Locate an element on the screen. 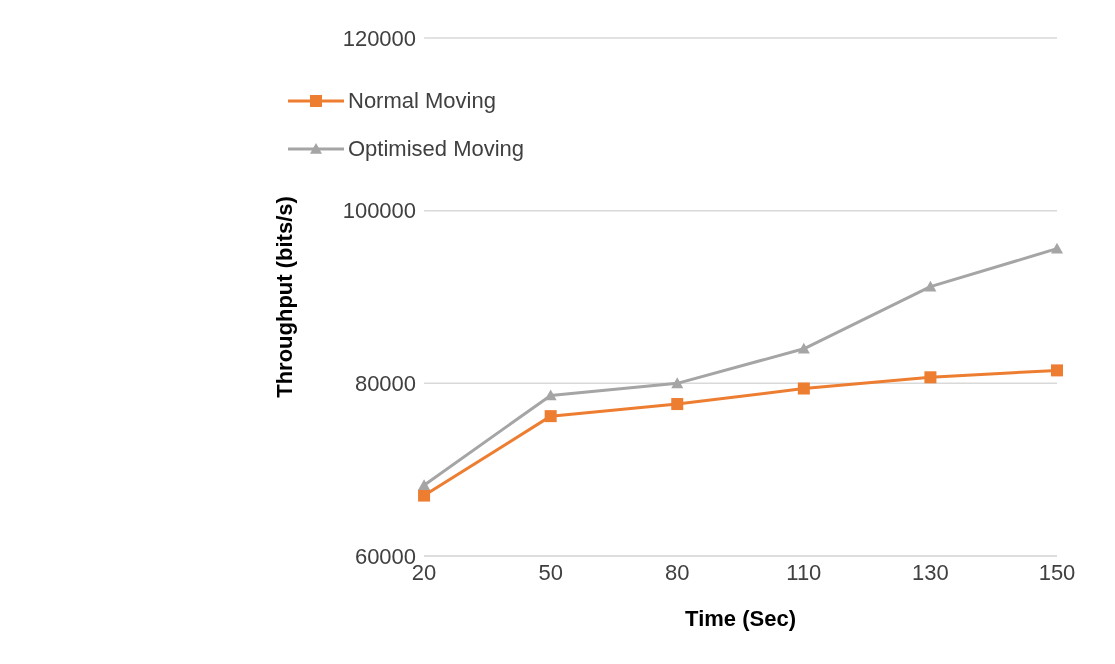 Image resolution: width=1115 pixels, height=664 pixels. legend-label: Optimised Moving is located at coordinates (436, 149).